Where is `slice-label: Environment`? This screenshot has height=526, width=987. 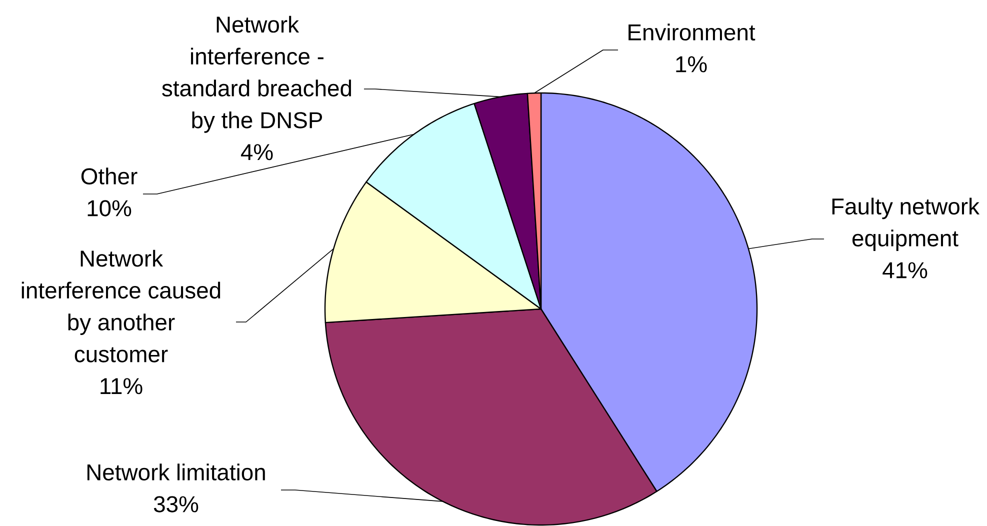 slice-label: Environment is located at coordinates (692, 32).